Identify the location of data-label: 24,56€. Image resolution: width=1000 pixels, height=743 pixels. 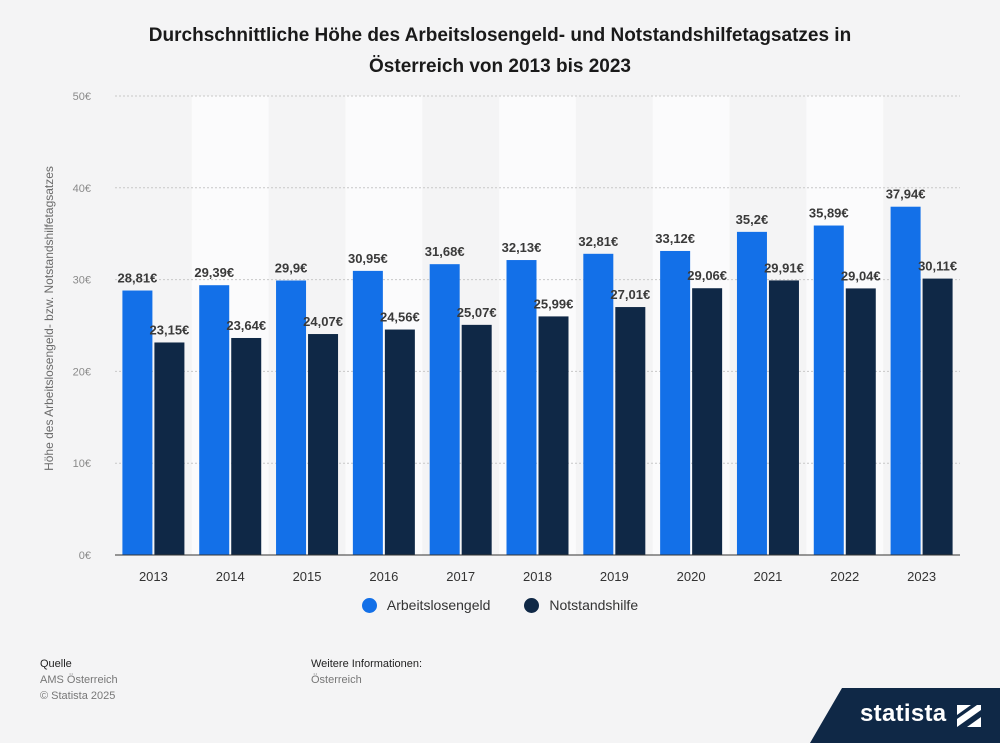
(400, 317).